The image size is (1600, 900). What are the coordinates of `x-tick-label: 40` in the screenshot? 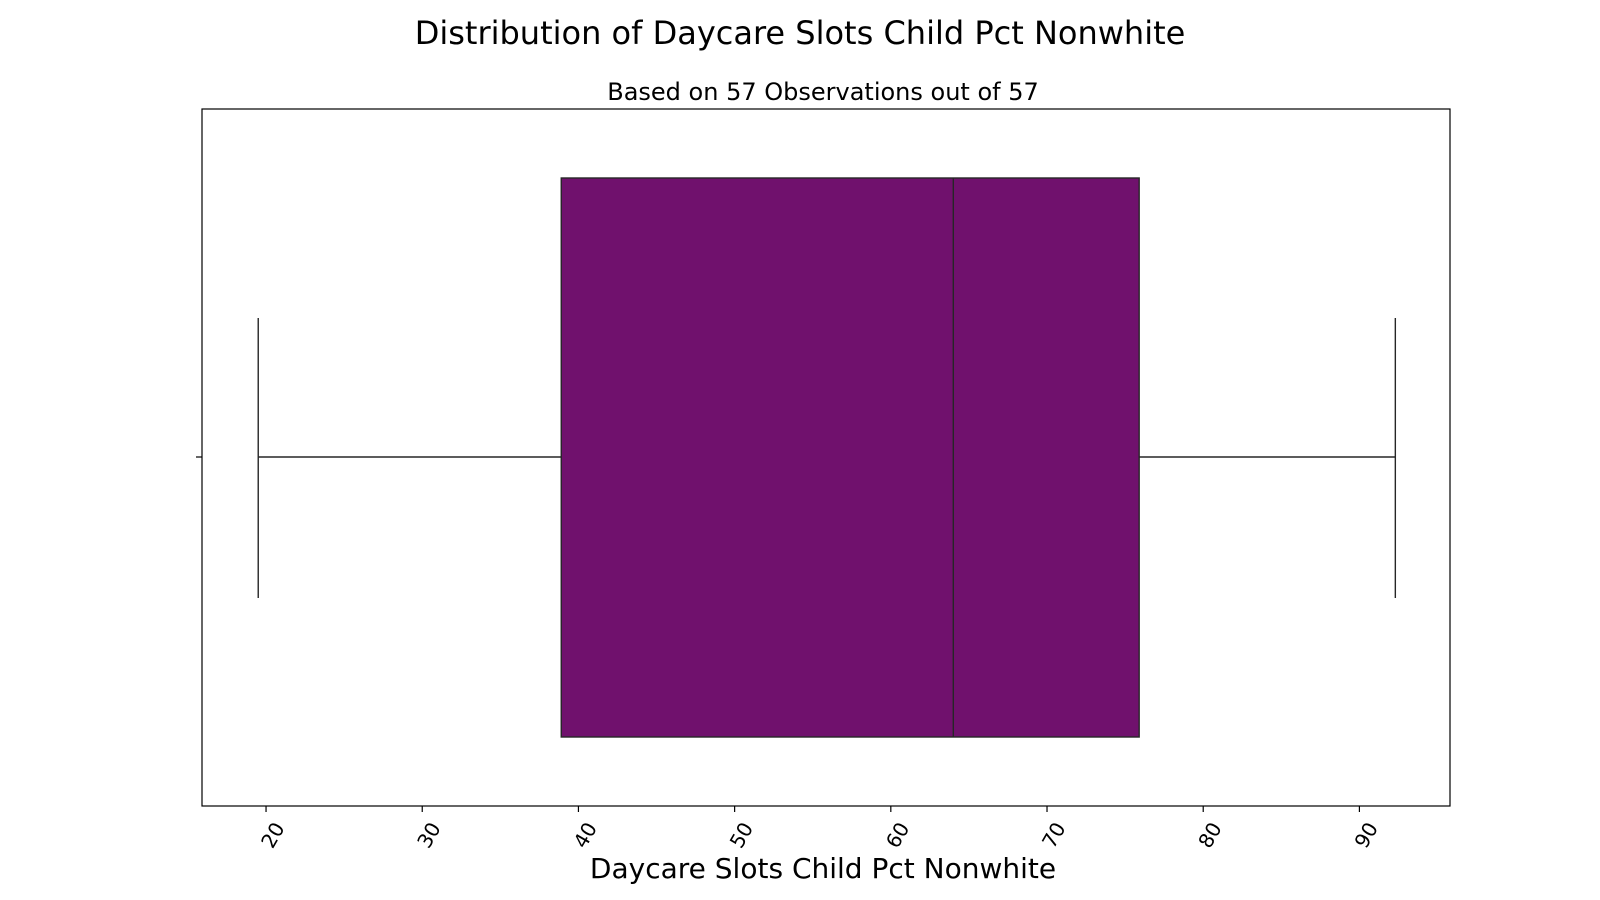 It's located at (585, 835).